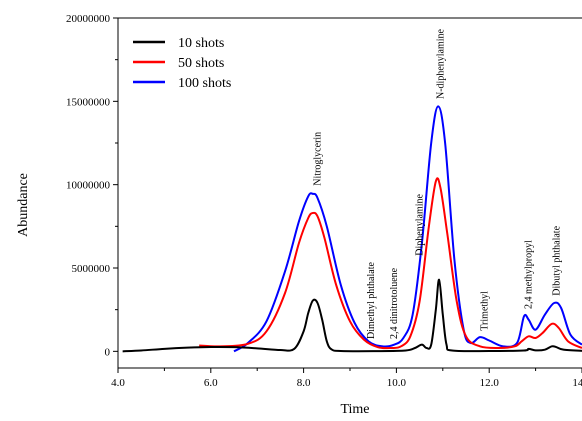  What do you see at coordinates (88, 186) in the screenshot?
I see `y-tick-label: 10000000` at bounding box center [88, 186].